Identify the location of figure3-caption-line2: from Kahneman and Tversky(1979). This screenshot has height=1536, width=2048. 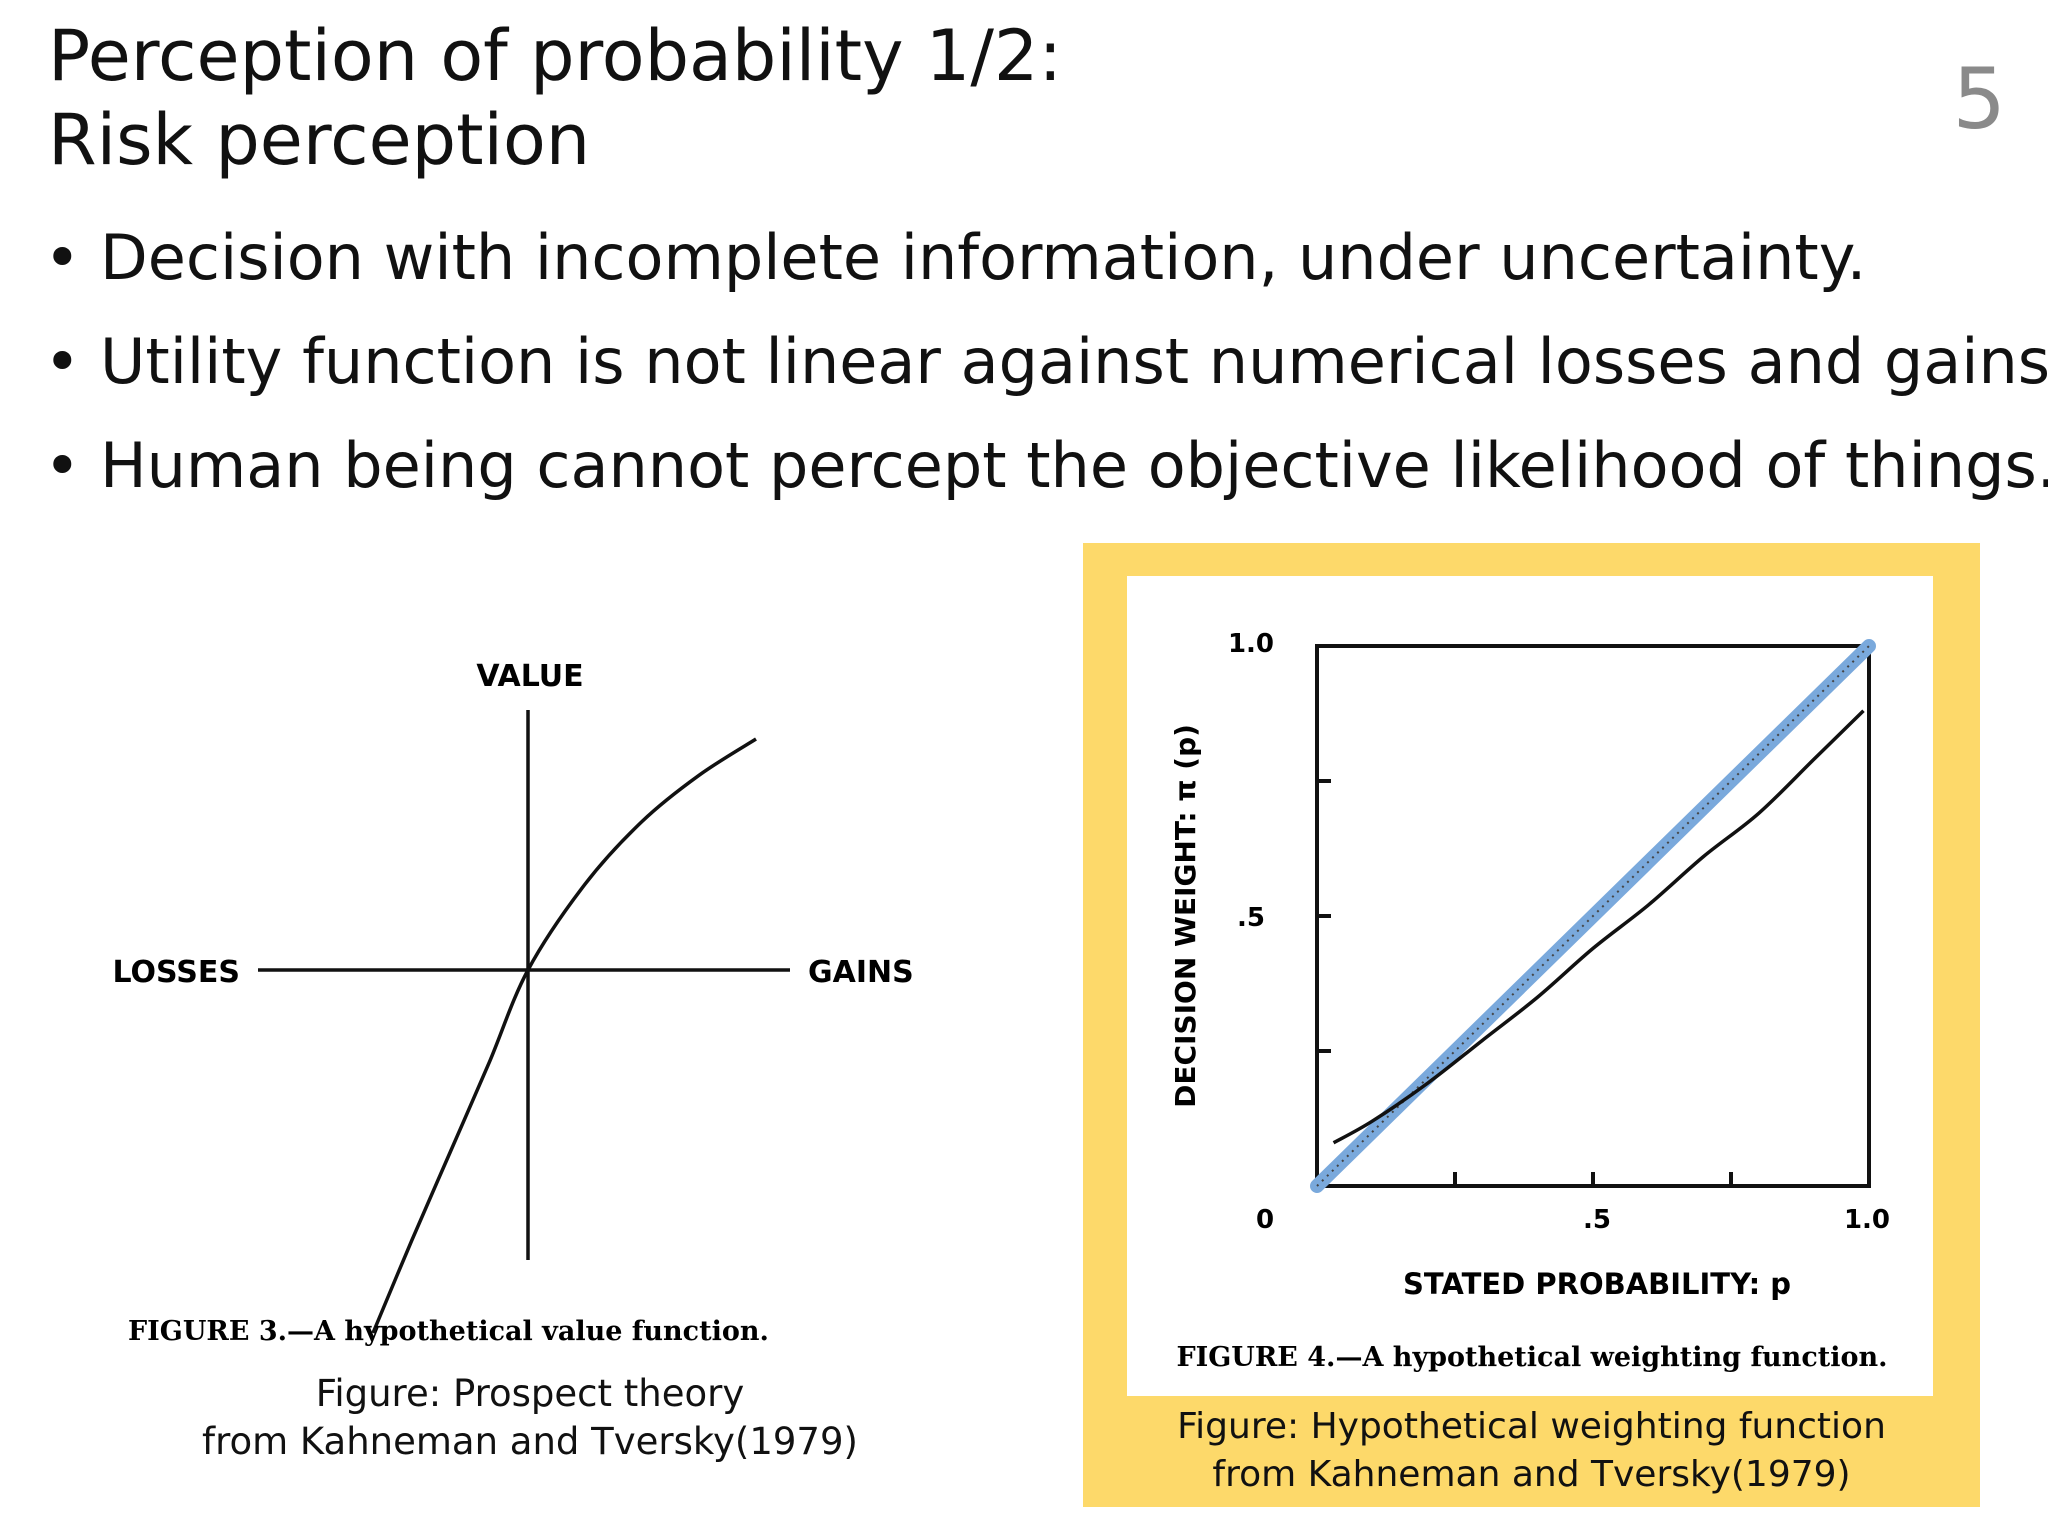
(530, 1441).